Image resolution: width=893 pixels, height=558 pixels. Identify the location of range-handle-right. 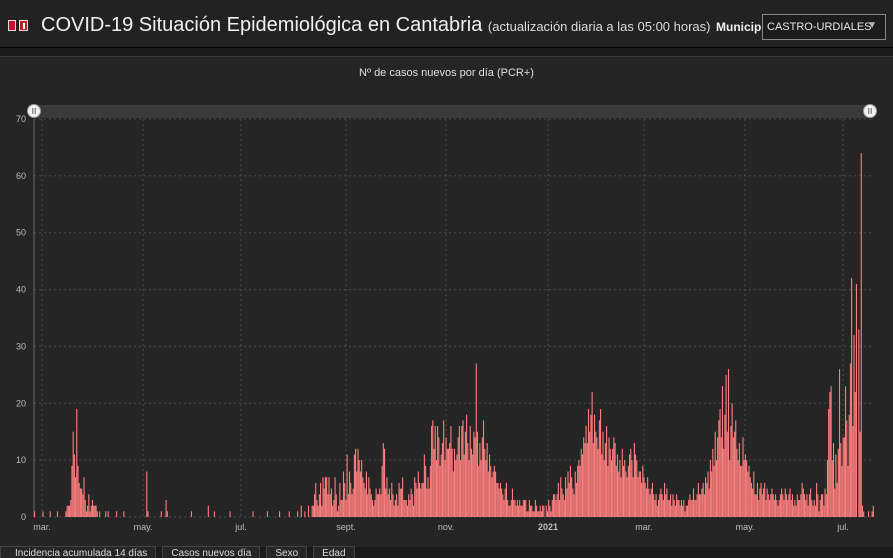
(870, 111).